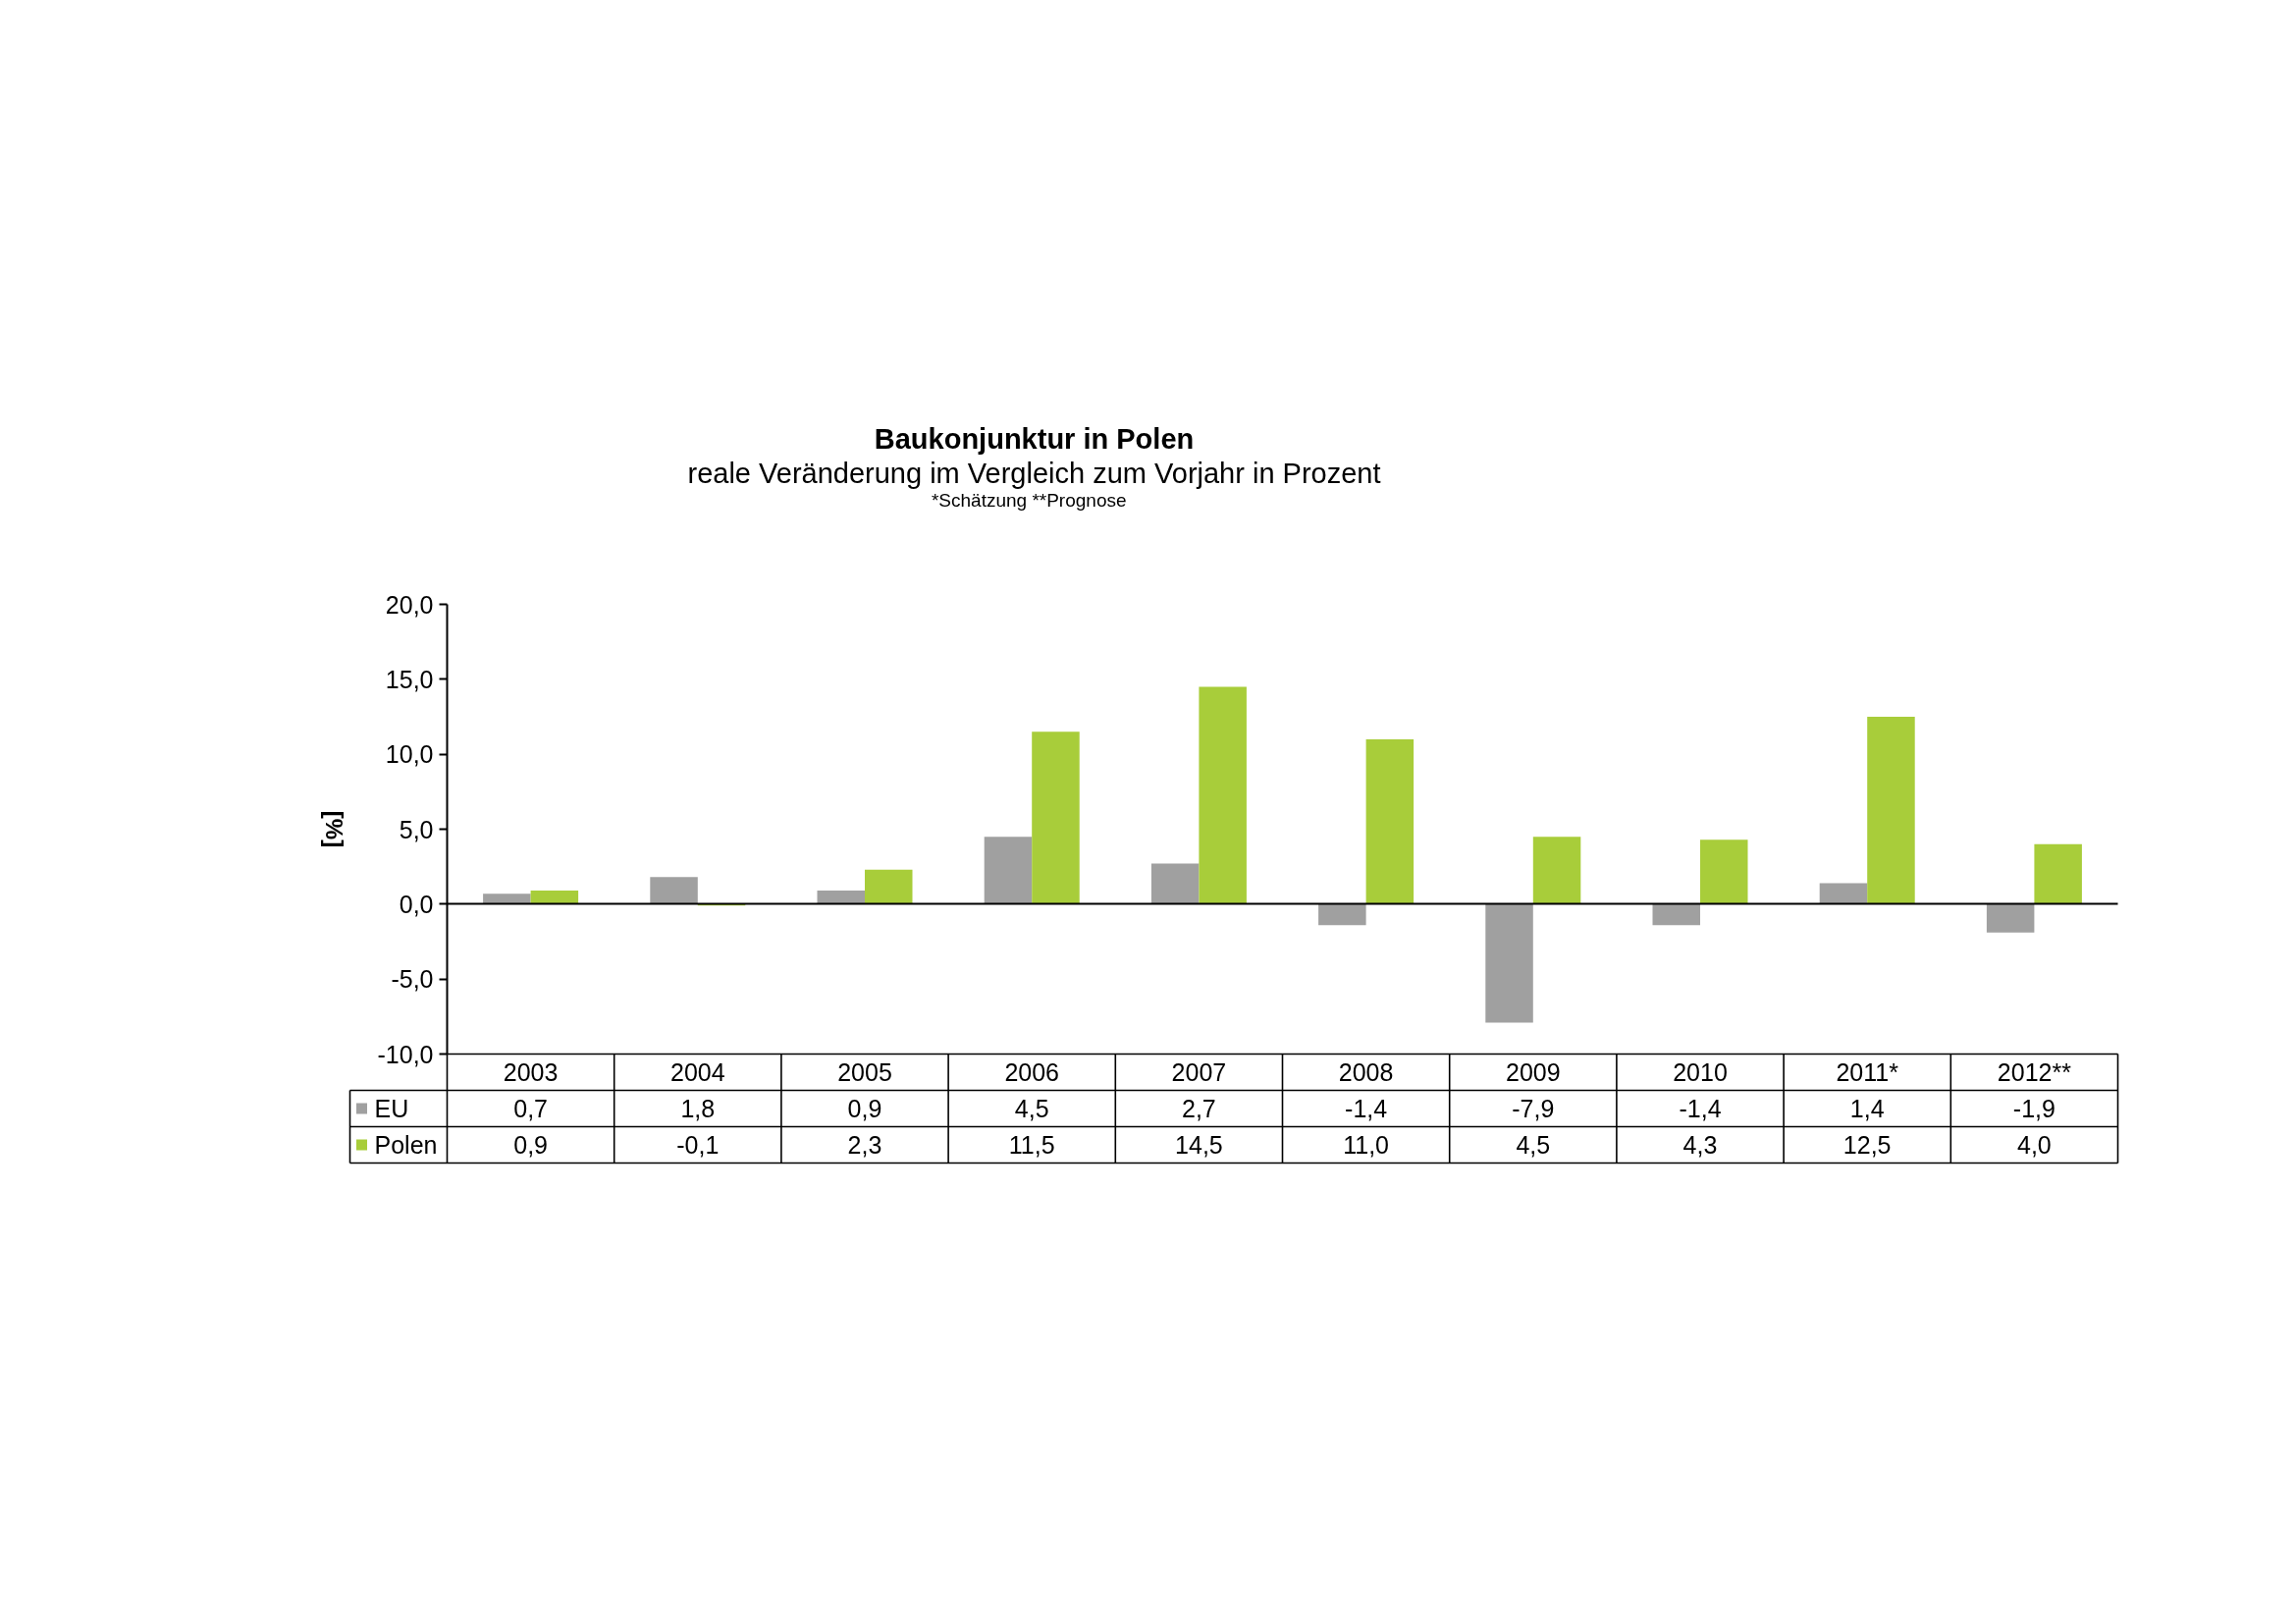 The height and width of the screenshot is (1624, 2296). I want to click on data-label: 4,0, so click(2034, 1145).